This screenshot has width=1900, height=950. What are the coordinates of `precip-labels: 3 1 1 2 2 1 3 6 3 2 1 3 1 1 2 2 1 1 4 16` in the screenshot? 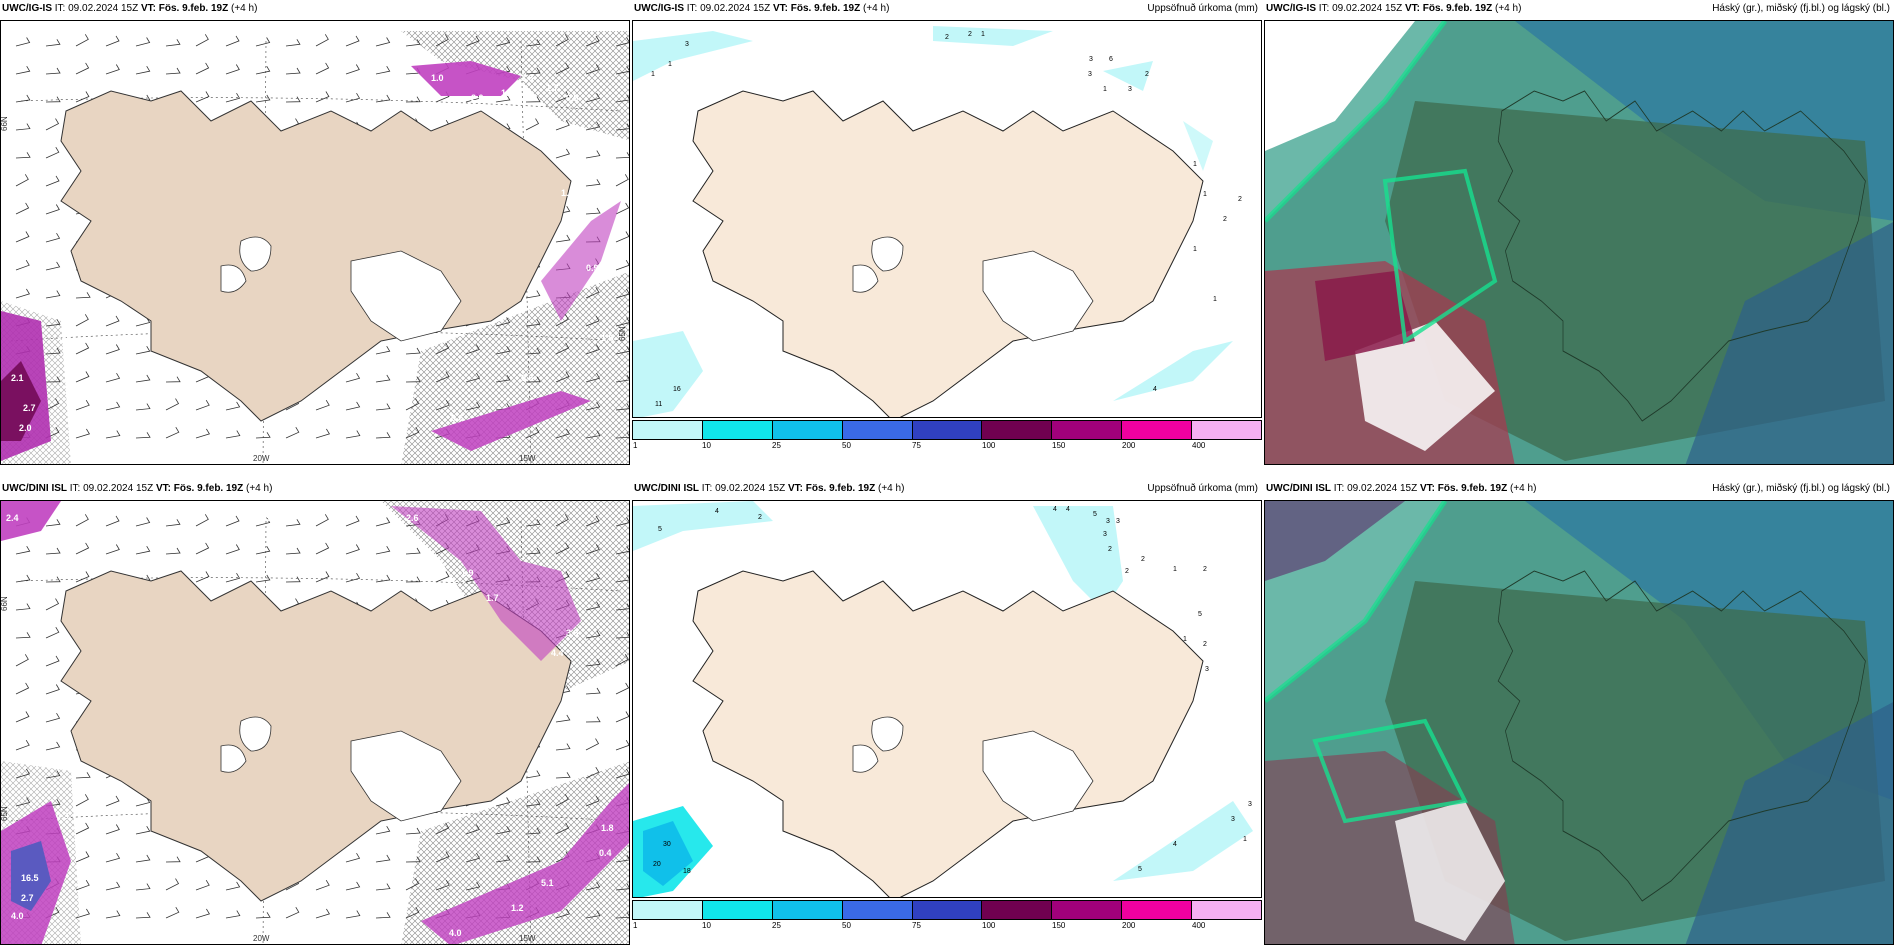 It's located at (946, 219).